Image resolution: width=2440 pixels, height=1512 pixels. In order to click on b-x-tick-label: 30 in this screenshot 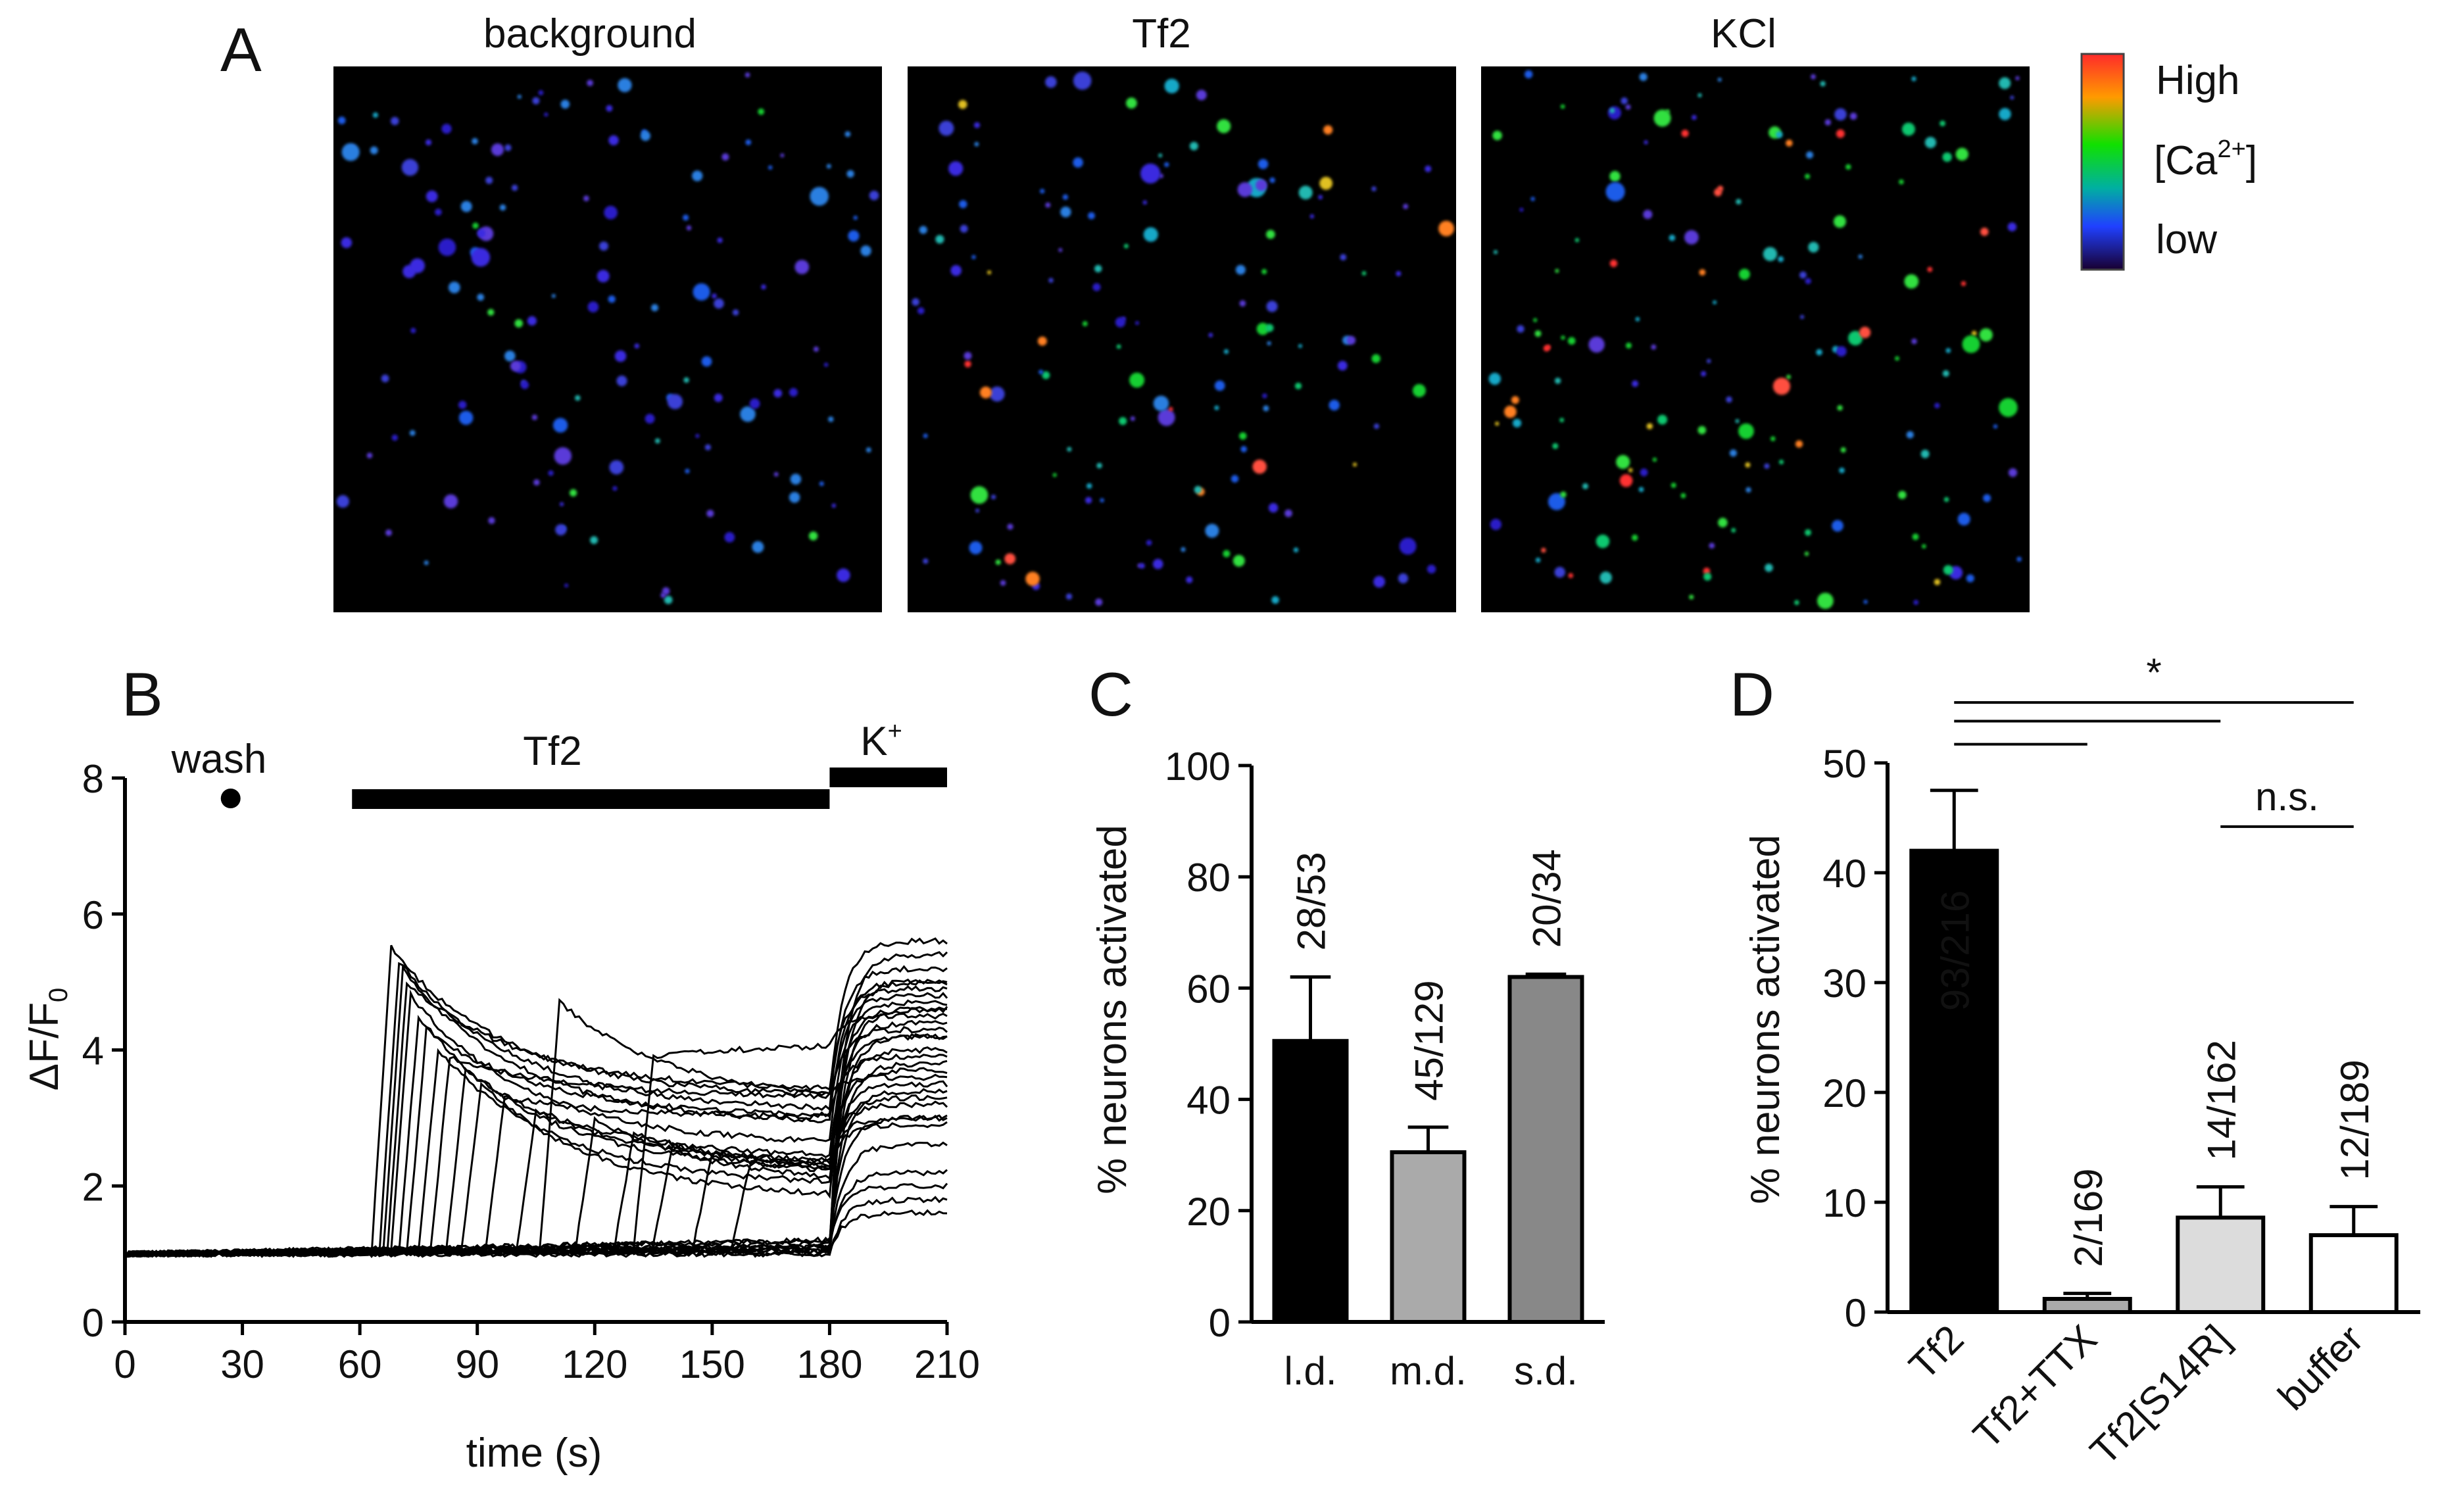, I will do `click(242, 1364)`.